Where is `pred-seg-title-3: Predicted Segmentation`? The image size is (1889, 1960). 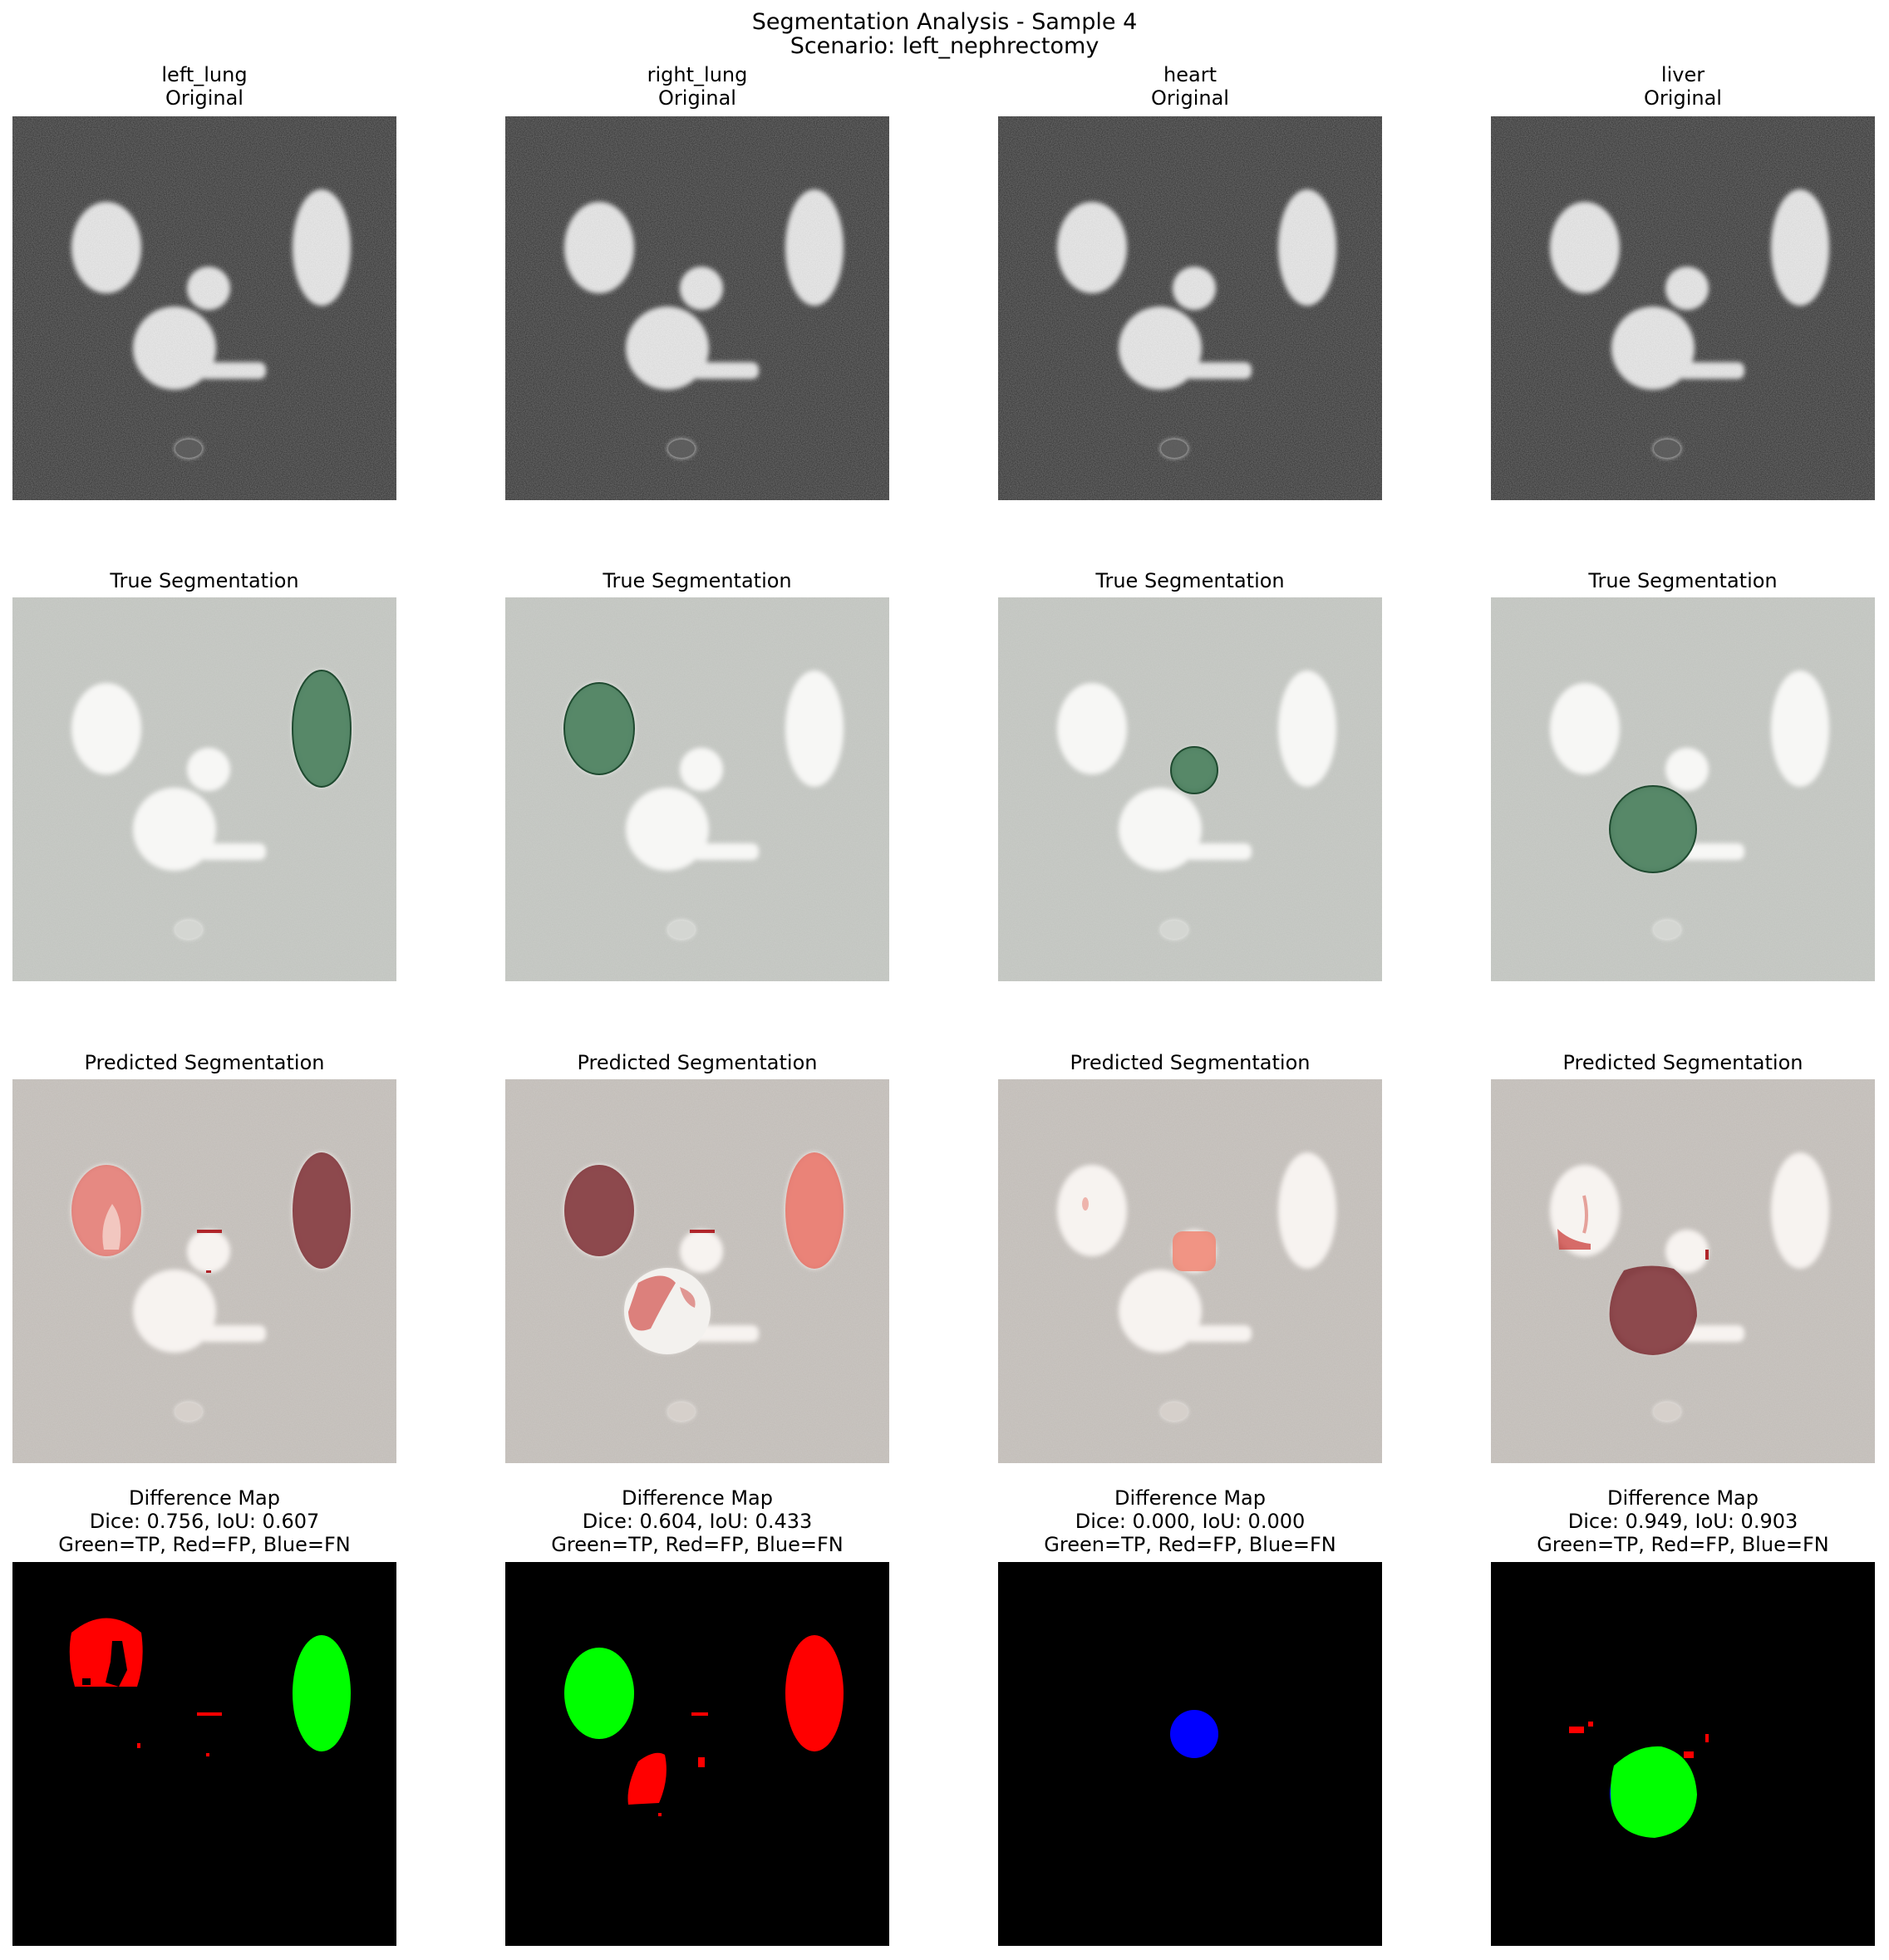 pred-seg-title-3: Predicted Segmentation is located at coordinates (1190, 1062).